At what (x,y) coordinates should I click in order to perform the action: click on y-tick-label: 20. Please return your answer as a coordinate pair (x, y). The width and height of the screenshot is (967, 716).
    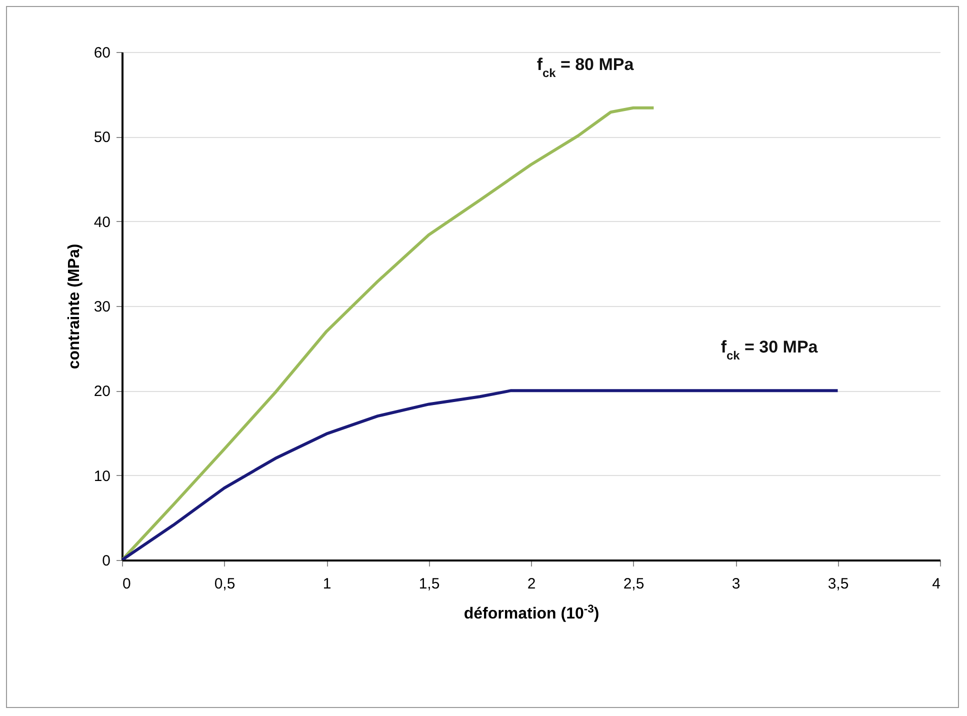
    Looking at the image, I should click on (102, 391).